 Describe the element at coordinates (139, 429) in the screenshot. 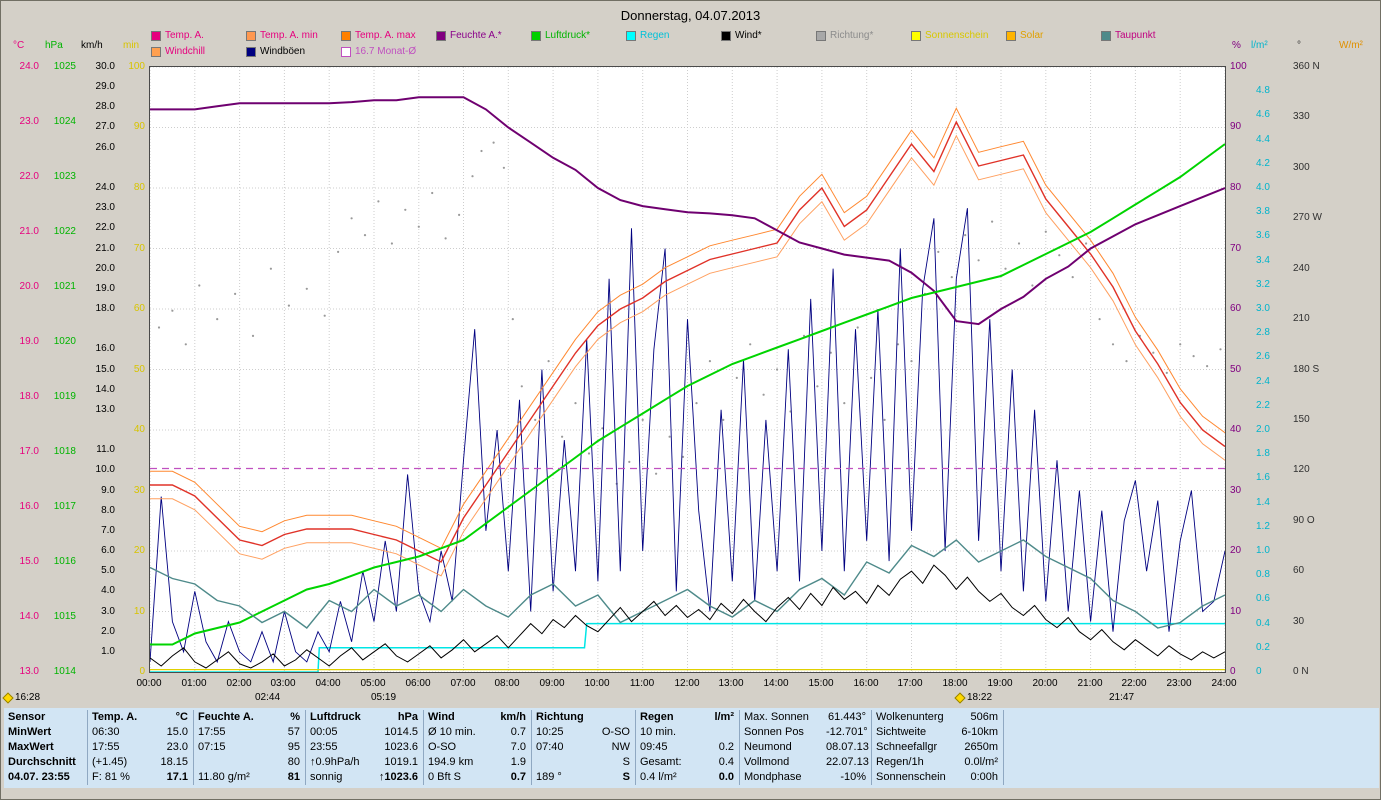

I see `axis-tick-sunmin: 40` at that location.